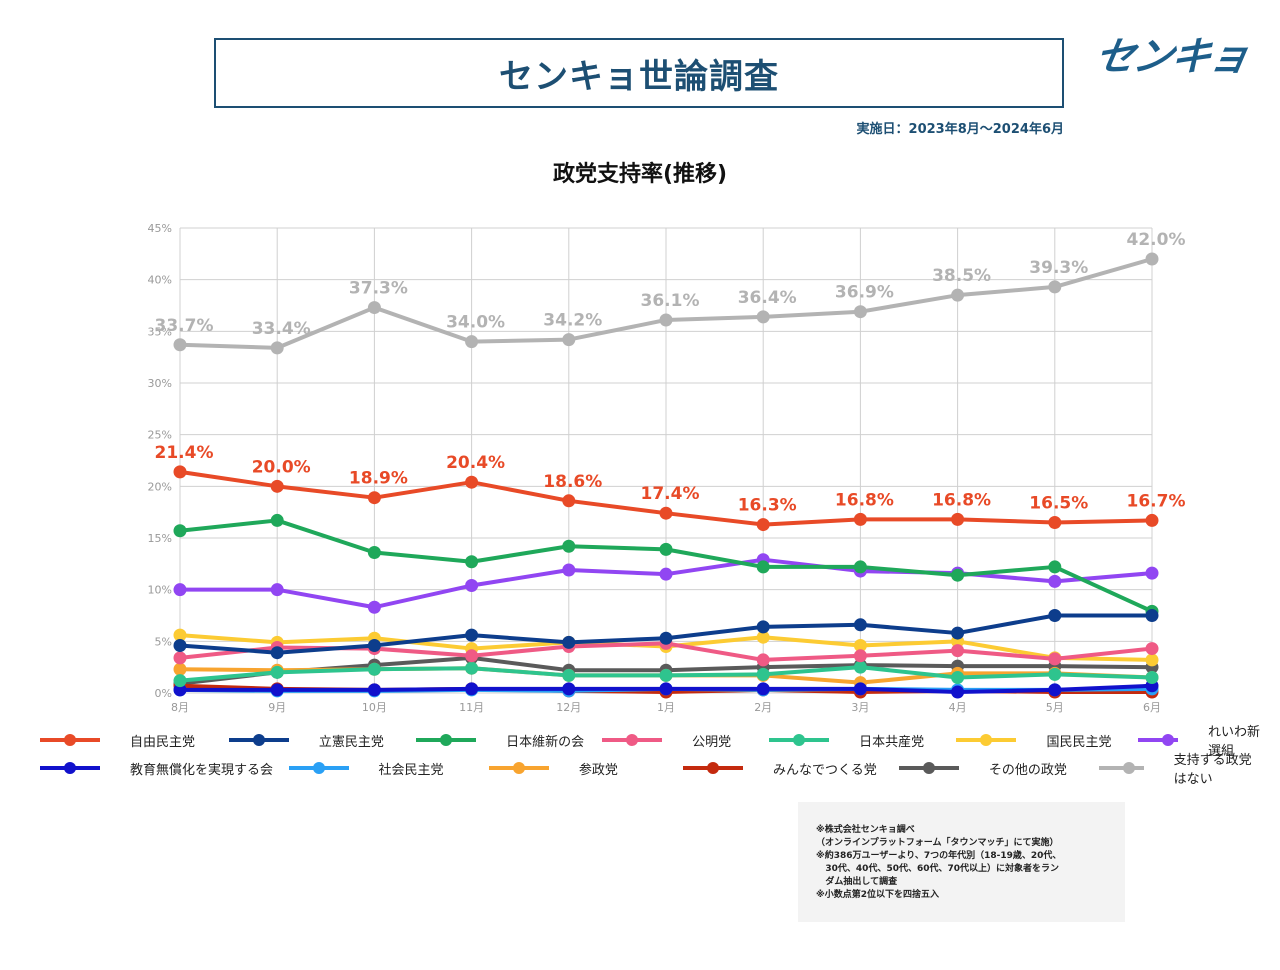  I want to click on legend-label: 立憲民主党, so click(351, 742).